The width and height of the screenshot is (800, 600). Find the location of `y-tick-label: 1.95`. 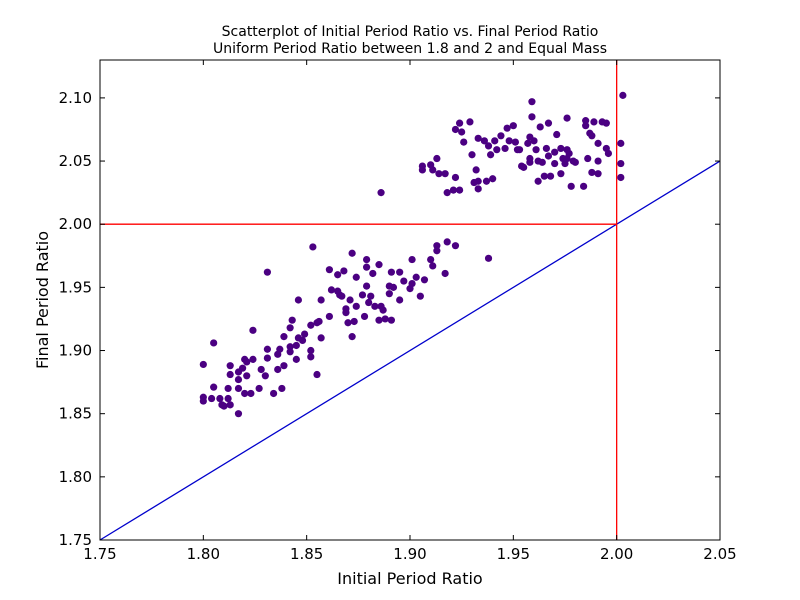

y-tick-label: 1.95 is located at coordinates (75, 287).